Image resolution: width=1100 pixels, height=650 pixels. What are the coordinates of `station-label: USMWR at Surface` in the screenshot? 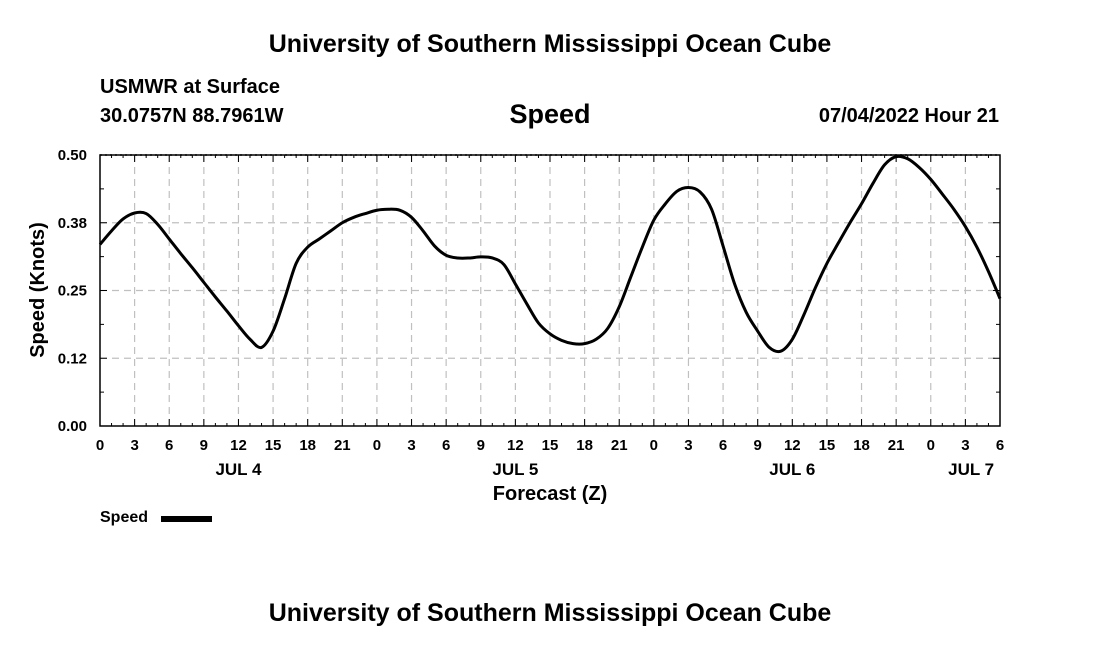 It's located at (190, 87).